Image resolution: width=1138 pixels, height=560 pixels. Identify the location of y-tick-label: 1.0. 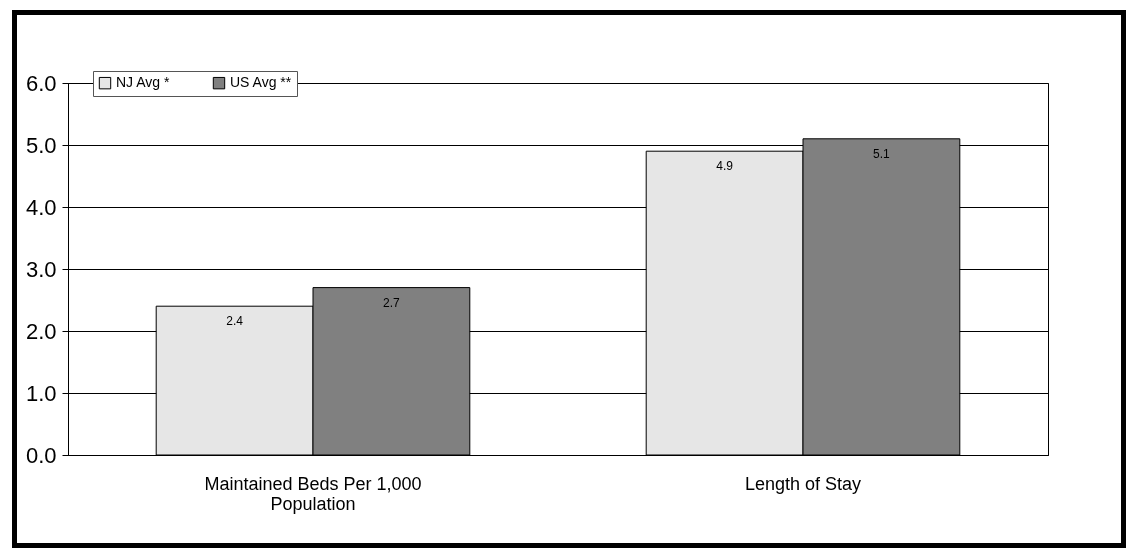
(41, 393).